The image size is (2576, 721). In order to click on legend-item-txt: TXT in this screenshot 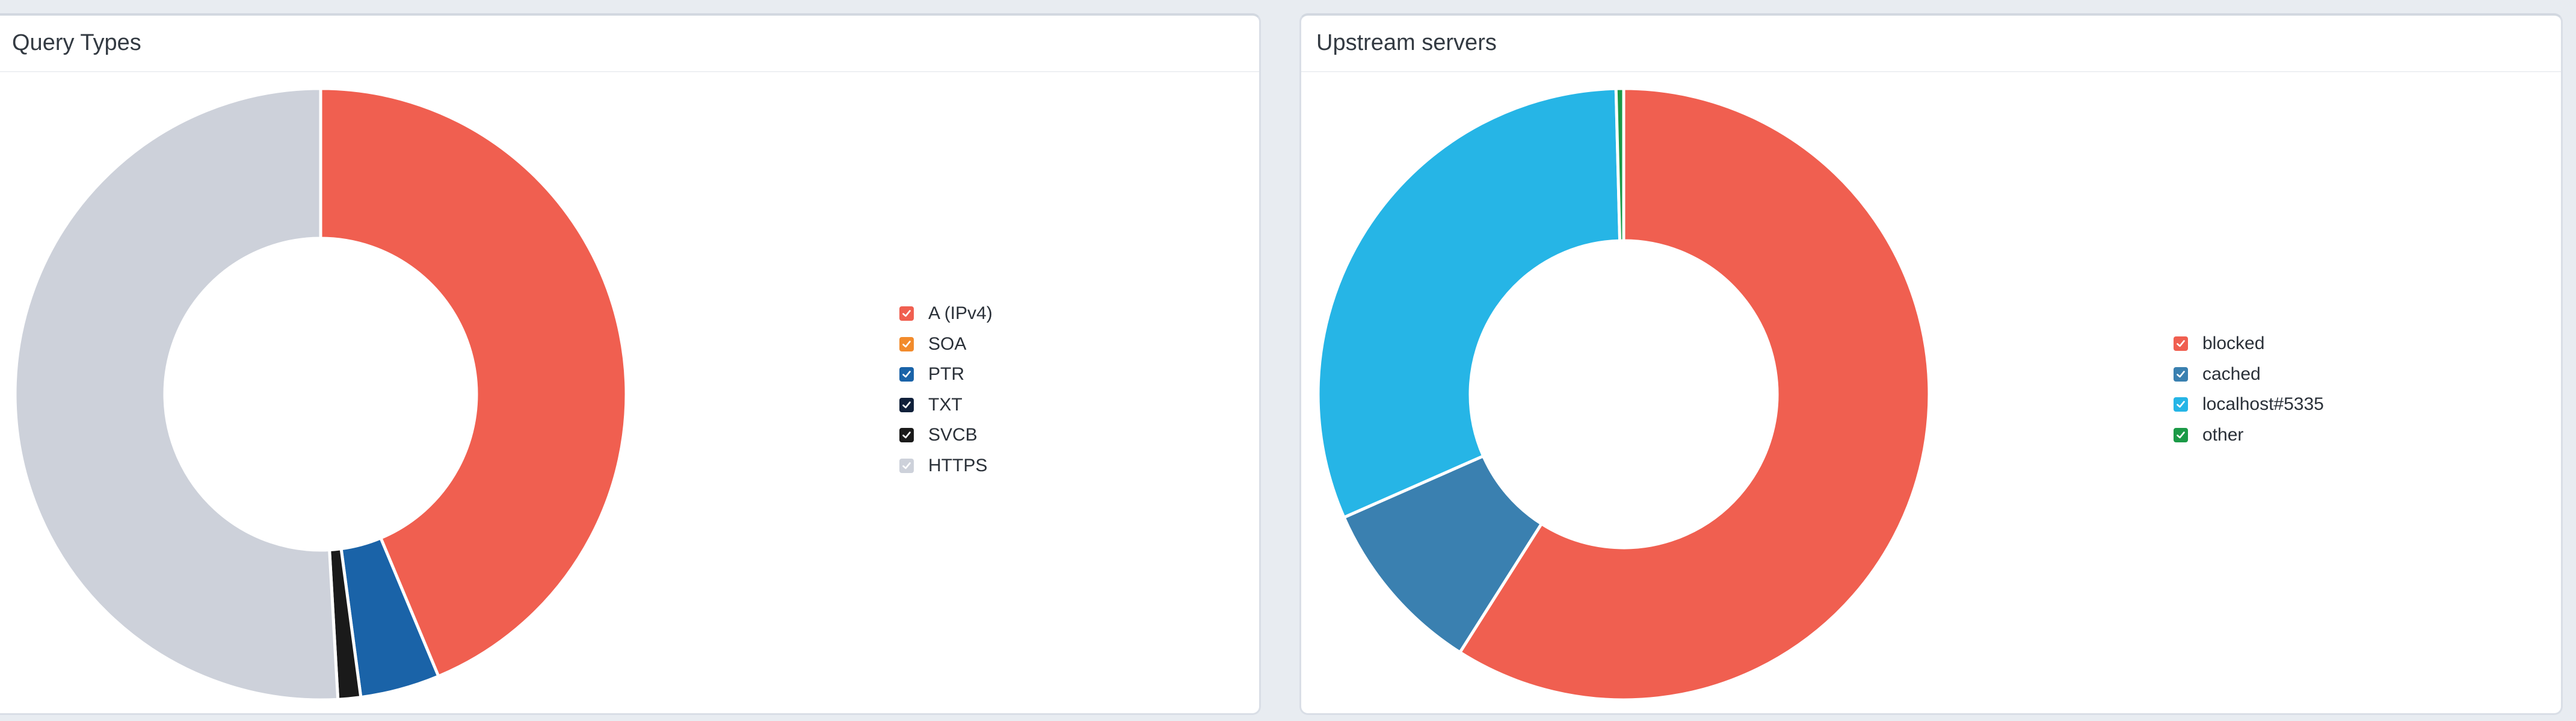, I will do `click(946, 405)`.